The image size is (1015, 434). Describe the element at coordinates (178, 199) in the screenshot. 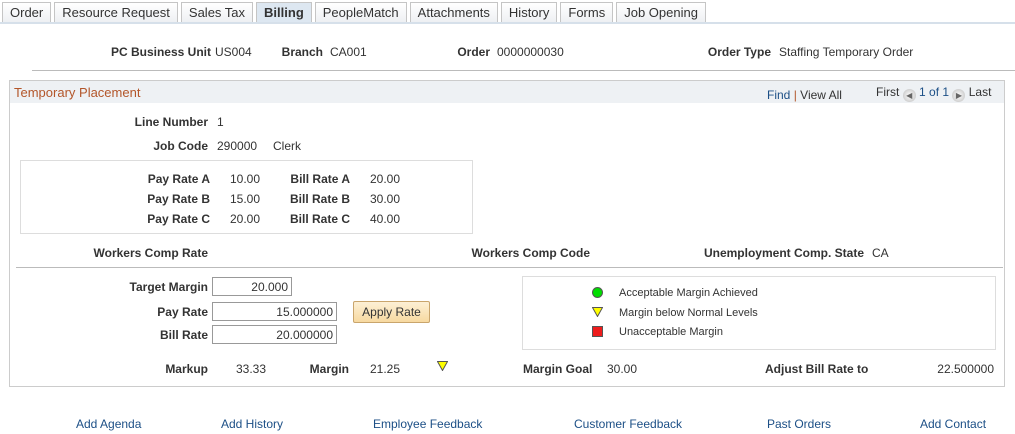

I see `pay-rate-b-label: Pay Rate B` at that location.